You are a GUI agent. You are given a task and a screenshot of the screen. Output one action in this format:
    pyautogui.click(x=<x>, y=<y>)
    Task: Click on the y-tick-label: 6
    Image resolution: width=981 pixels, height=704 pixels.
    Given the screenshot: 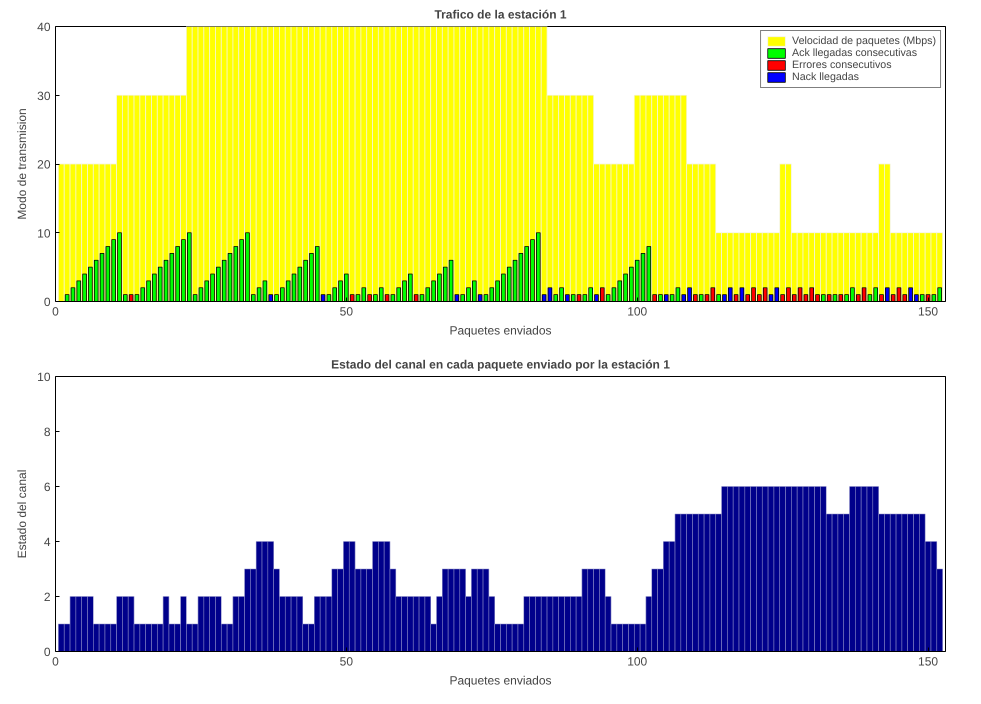 What is the action you would take?
    pyautogui.click(x=47, y=487)
    